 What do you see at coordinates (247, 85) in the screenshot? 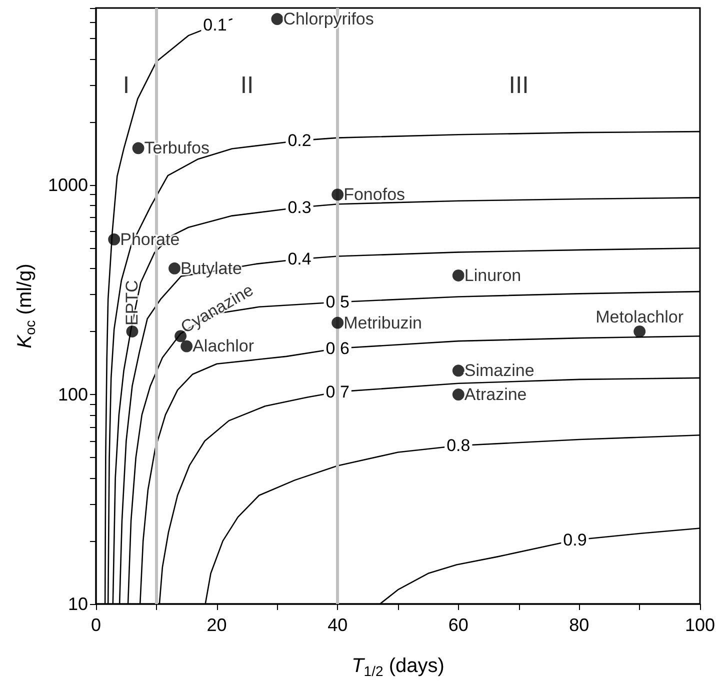
I see `annotation: II` at bounding box center [247, 85].